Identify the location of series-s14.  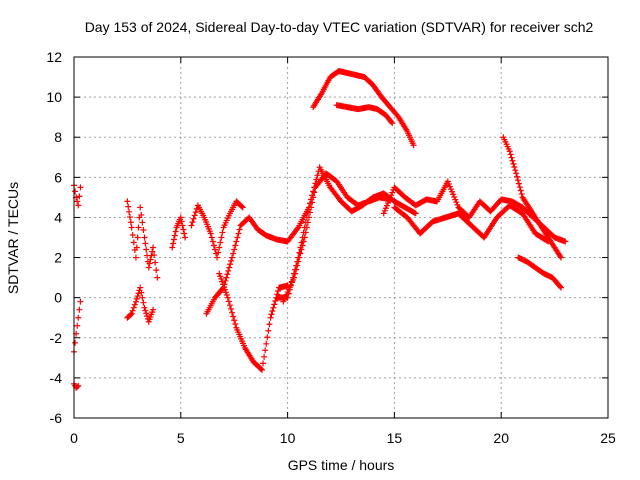
(540, 272).